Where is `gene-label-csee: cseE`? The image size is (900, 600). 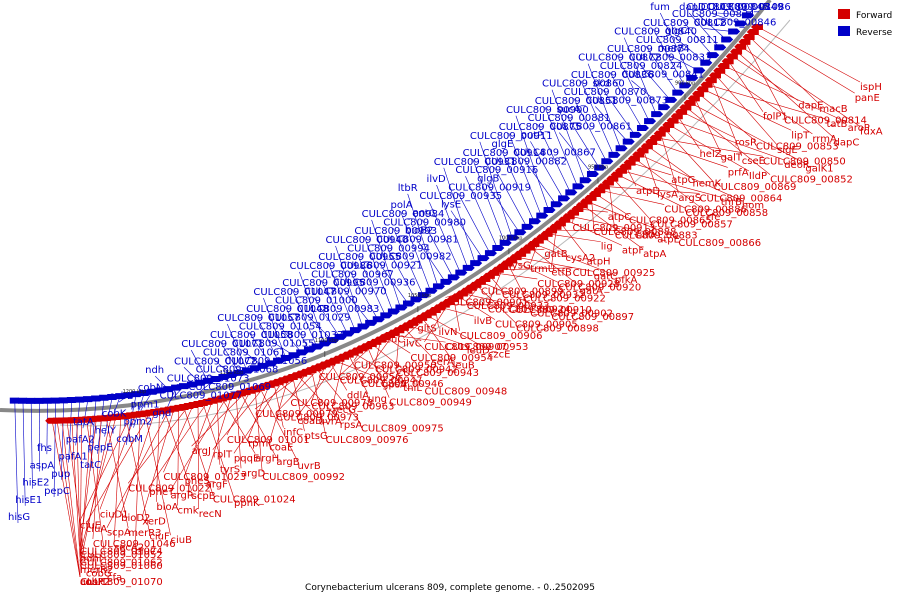
gene-label-csee: cseE is located at coordinates (753, 161).